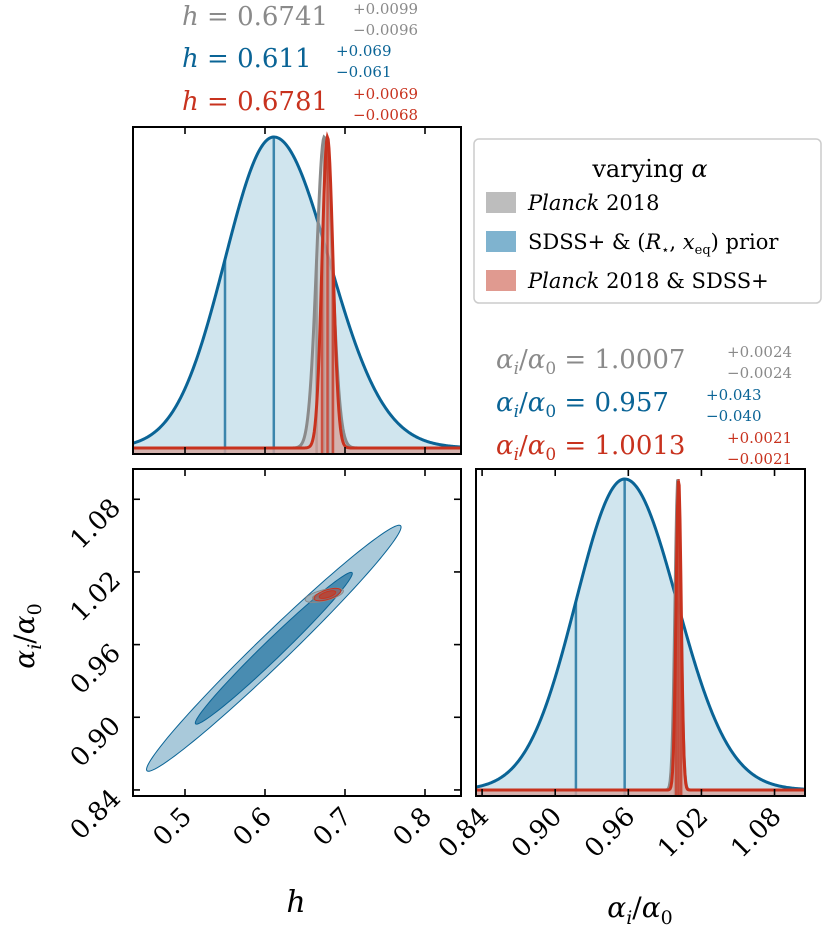  I want to click on legend-swatch-planck, so click(501, 202).